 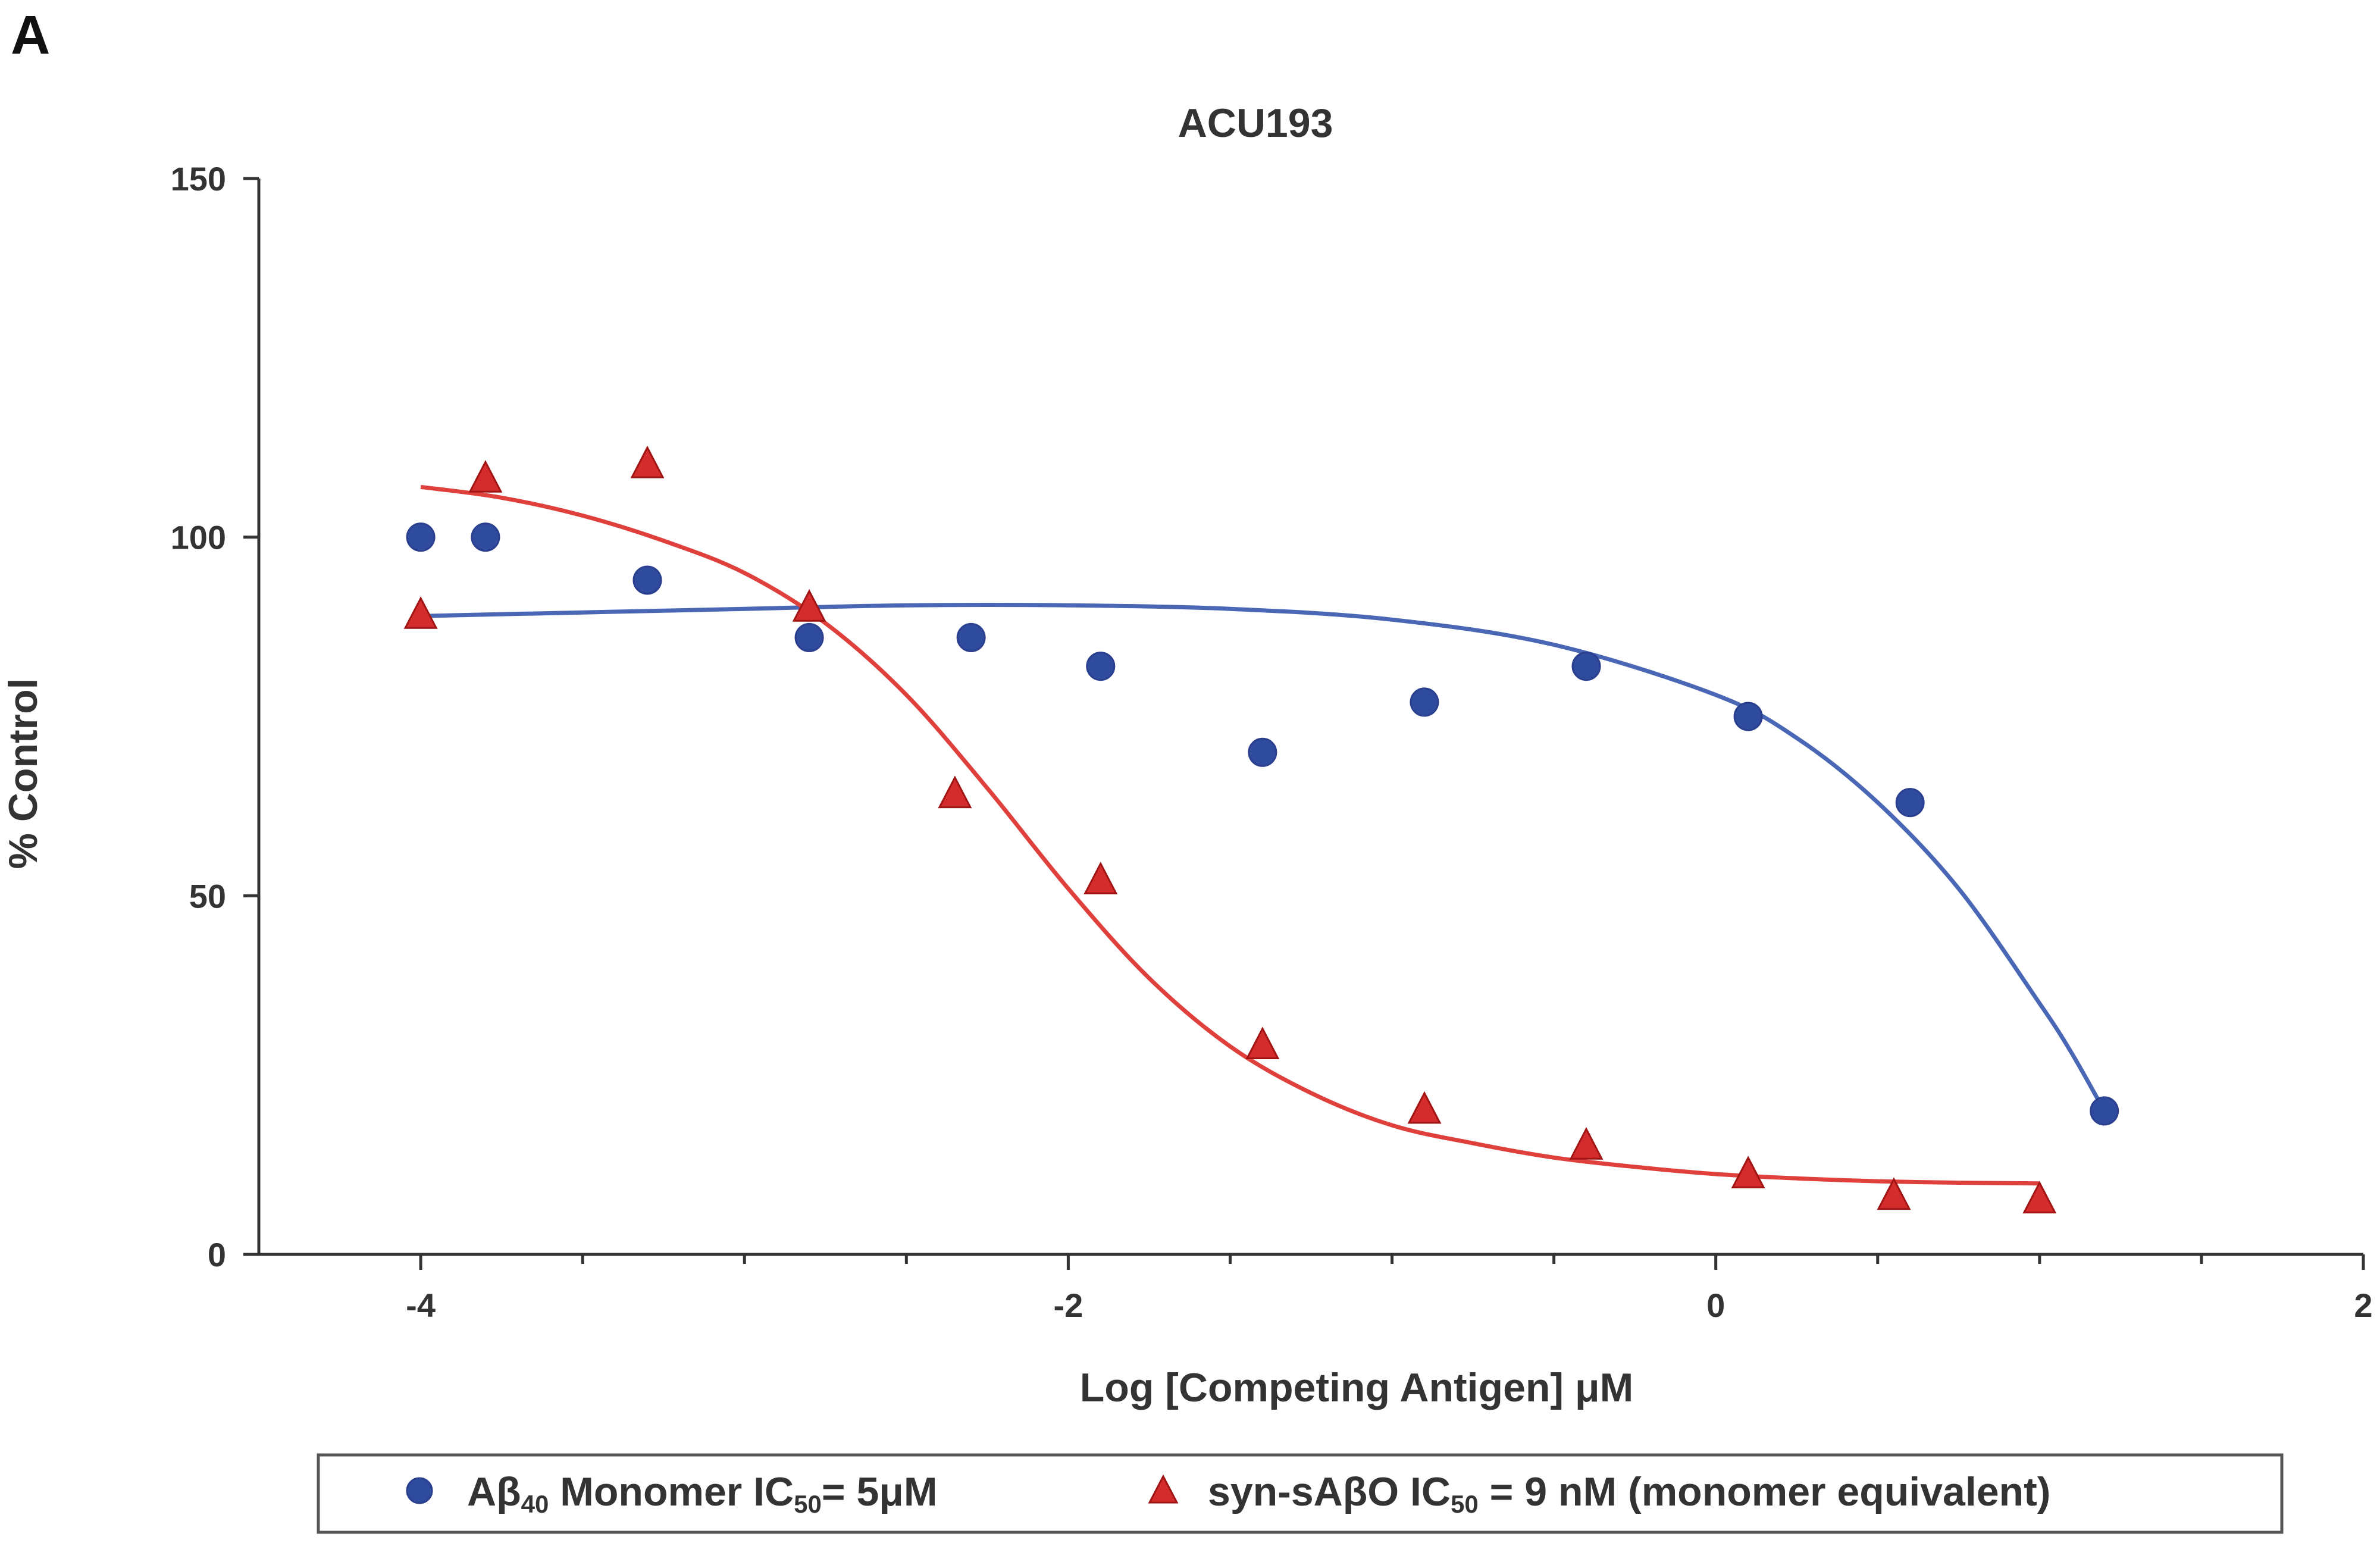 I want to click on y-tick-label: 50, so click(x=207, y=896).